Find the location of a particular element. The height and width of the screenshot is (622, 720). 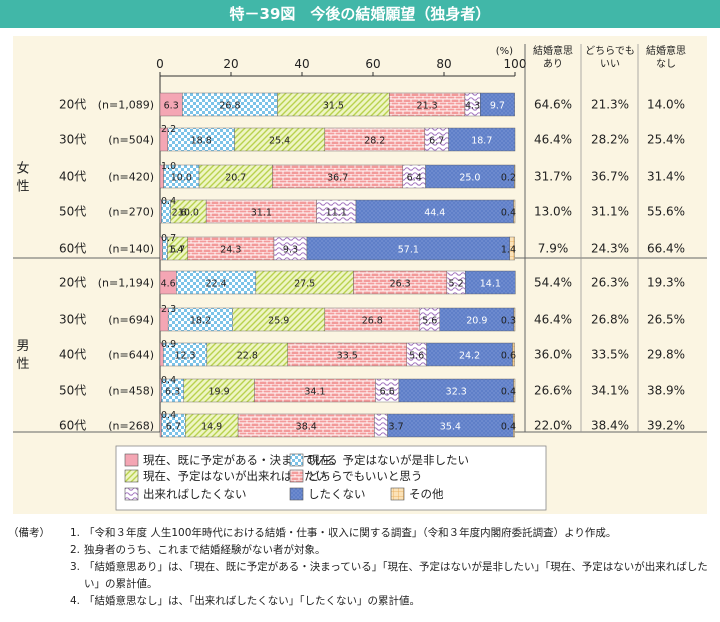

bar-value-label: 2.3 is located at coordinates (168, 309).